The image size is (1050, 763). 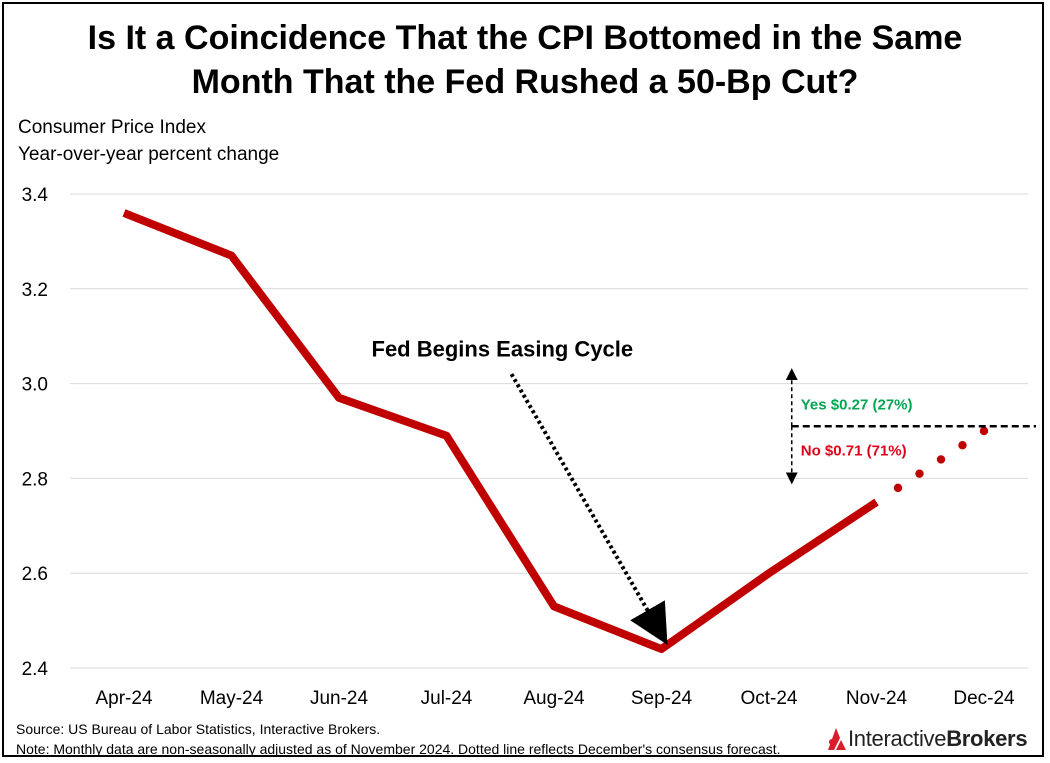 What do you see at coordinates (984, 698) in the screenshot?
I see `x-tick-label: Dec-24` at bounding box center [984, 698].